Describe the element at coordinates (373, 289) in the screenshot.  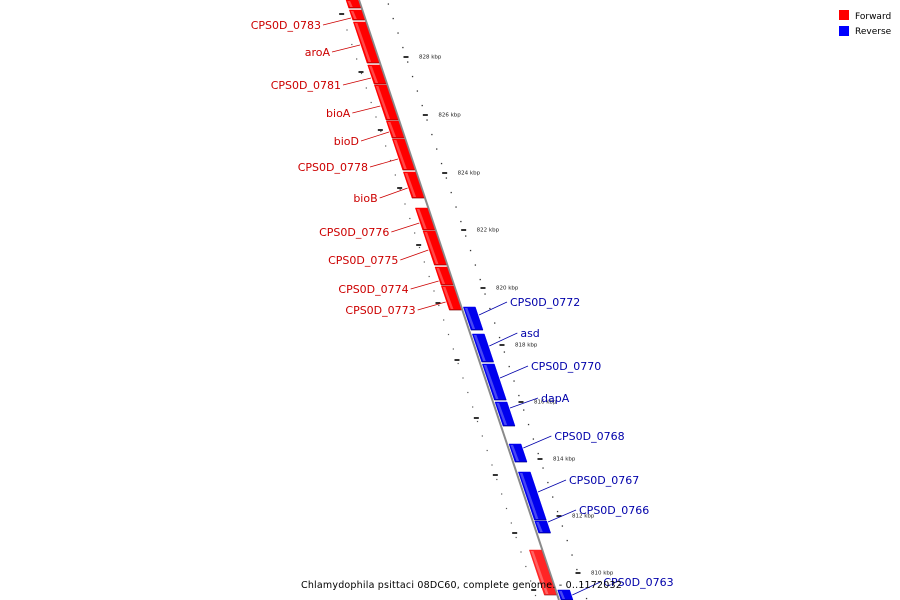
I see `gene-label-forward: CPS0D_0774` at that location.